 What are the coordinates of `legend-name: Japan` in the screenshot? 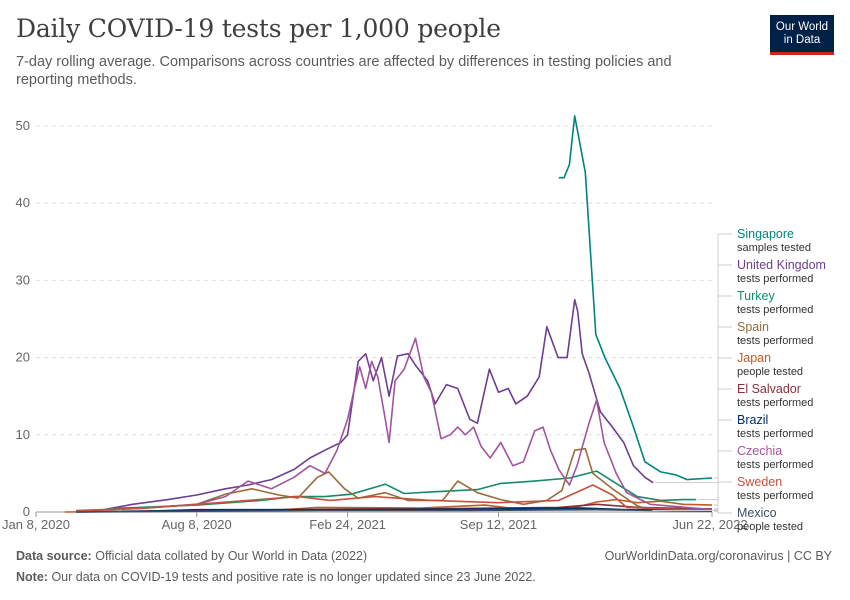 It's located at (754, 358).